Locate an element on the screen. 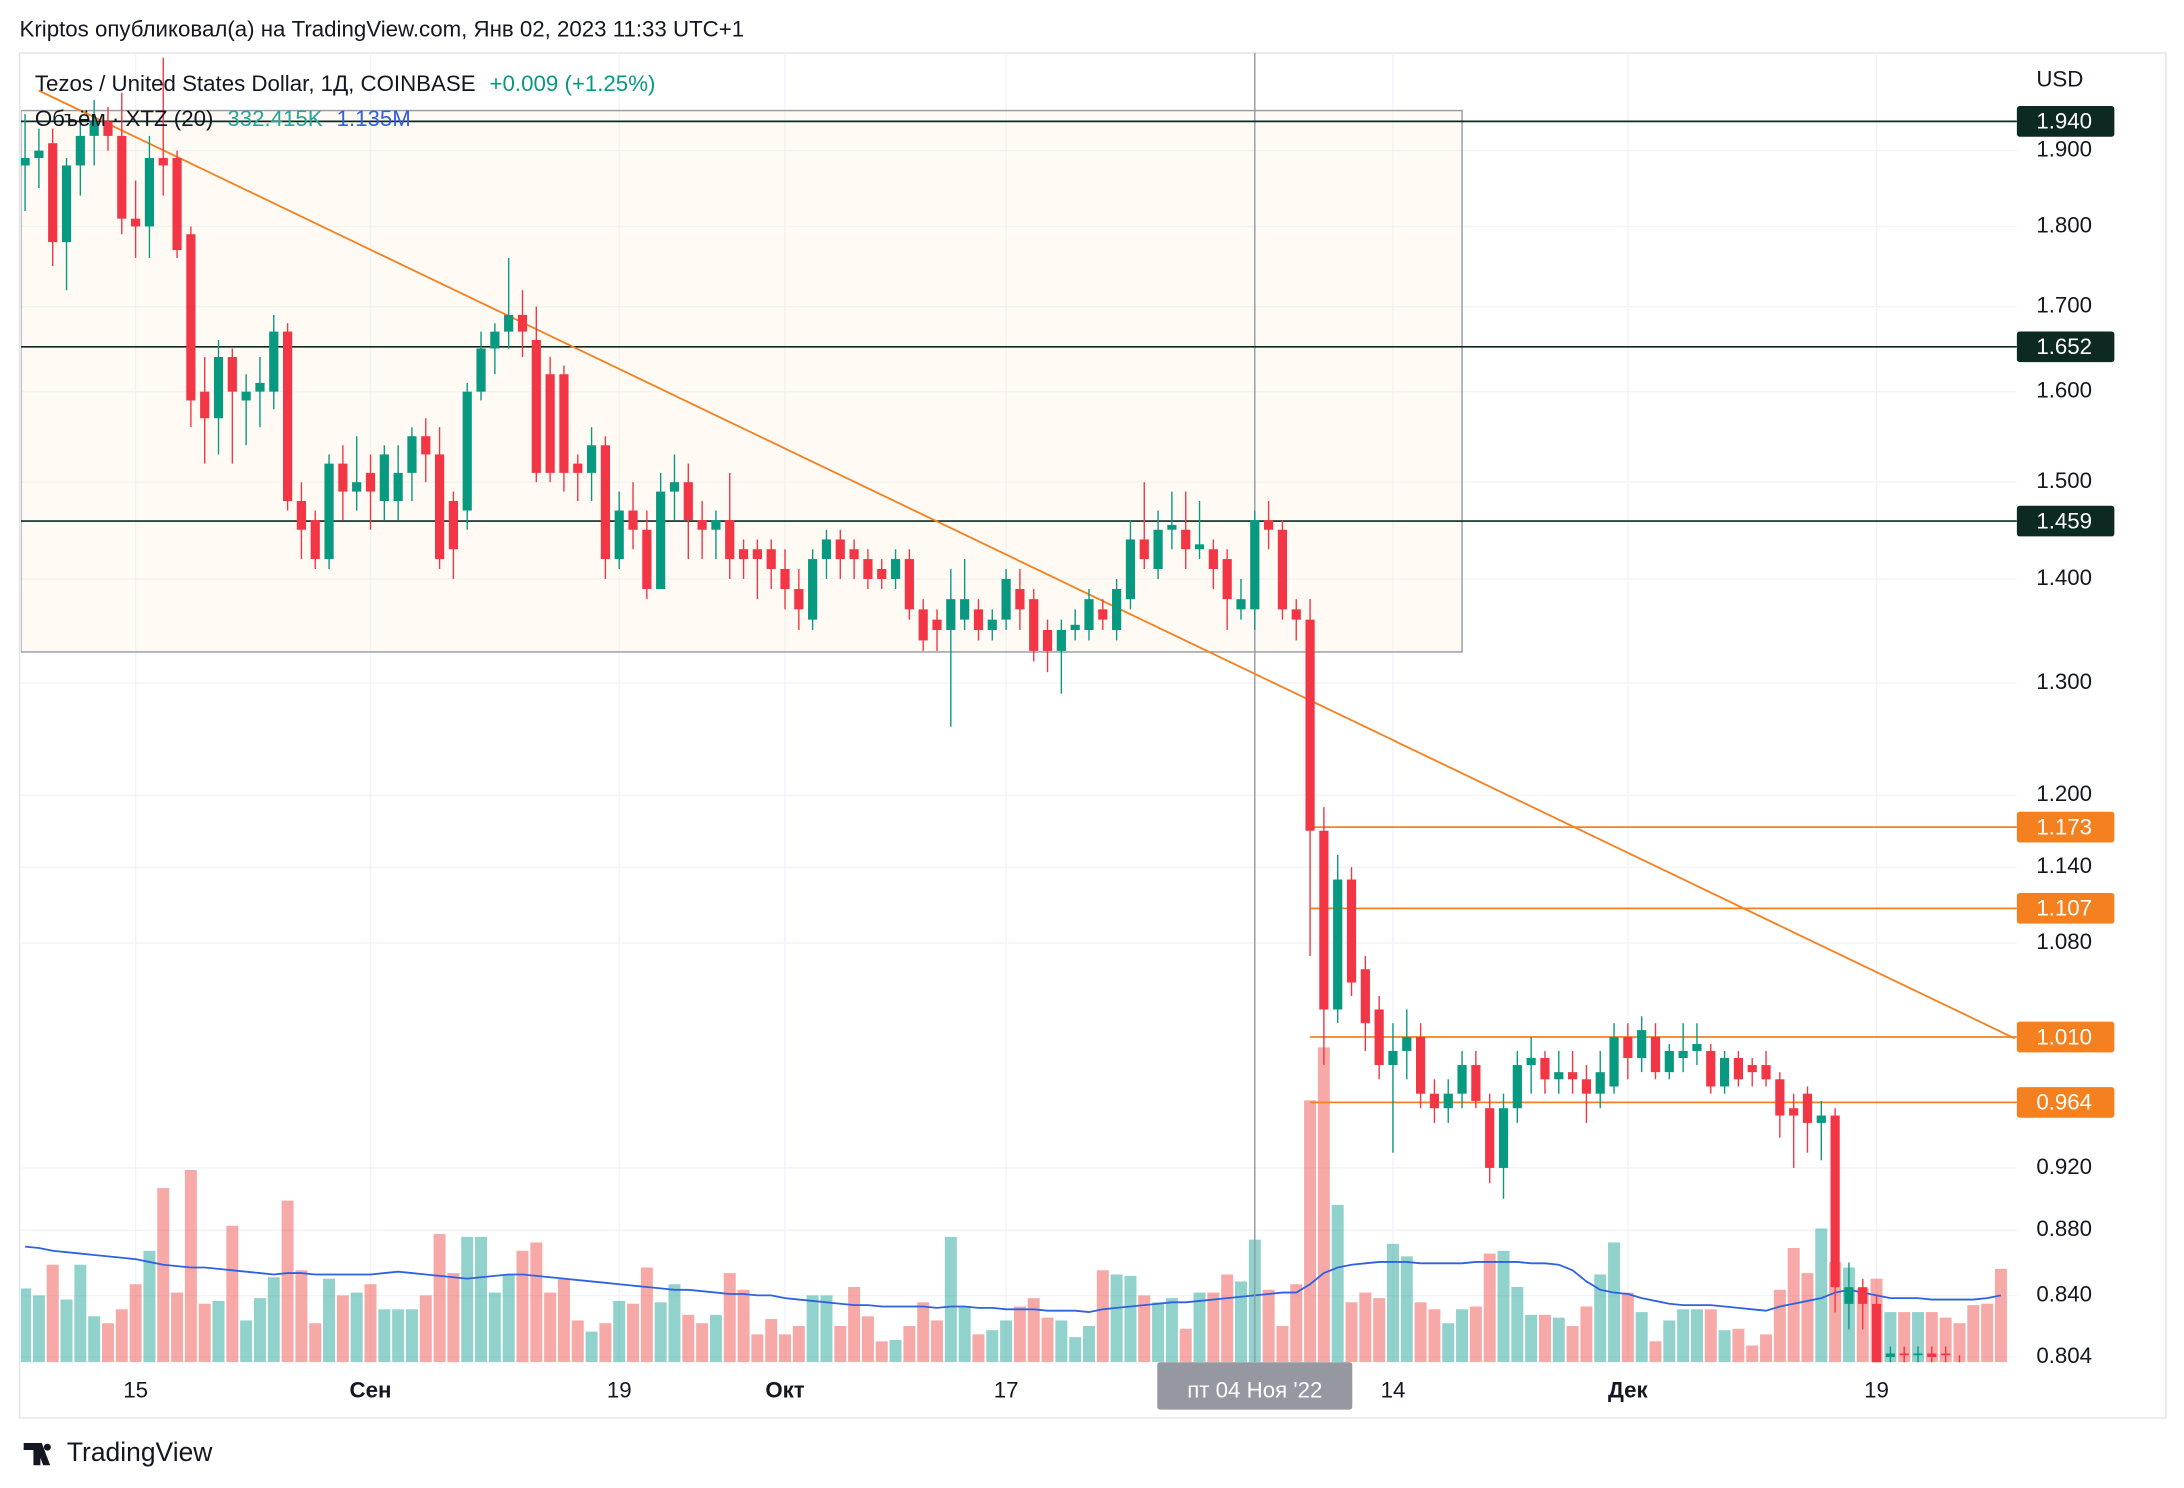  y-tick-label: 1.300 is located at coordinates (2064, 681).